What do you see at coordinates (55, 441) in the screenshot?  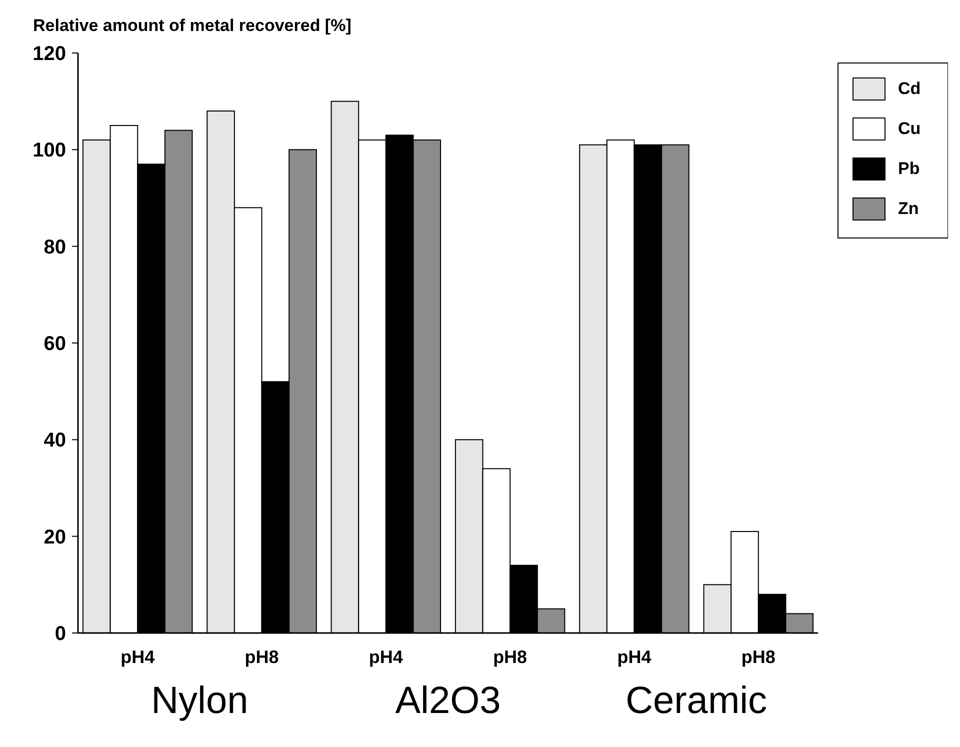 I see `y-tick-label: 40` at bounding box center [55, 441].